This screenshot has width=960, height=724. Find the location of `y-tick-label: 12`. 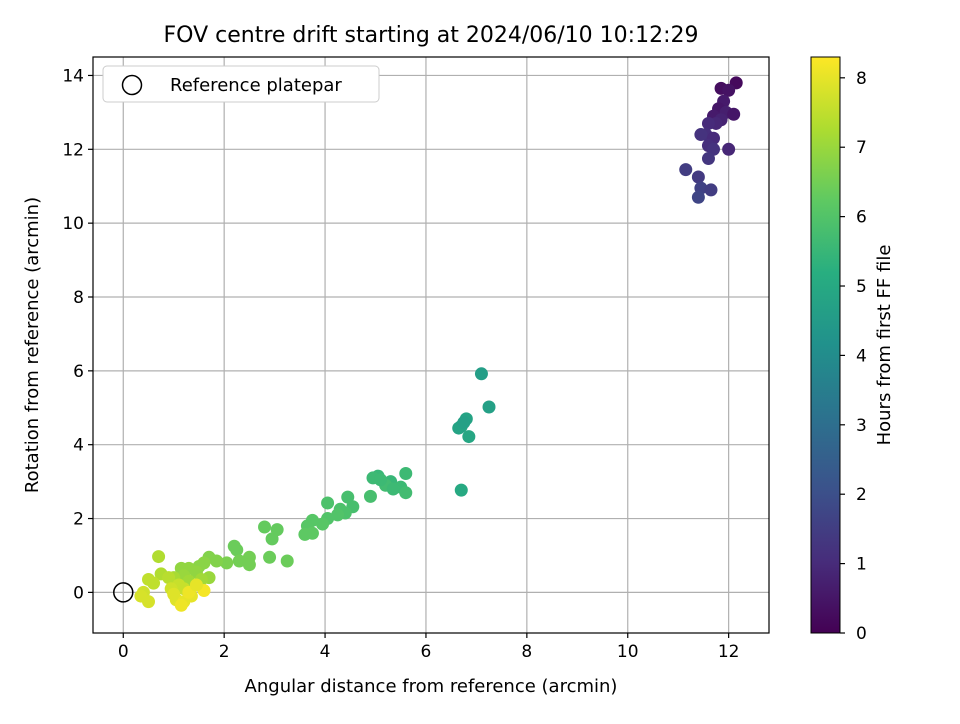

y-tick-label: 12 is located at coordinates (73, 150).